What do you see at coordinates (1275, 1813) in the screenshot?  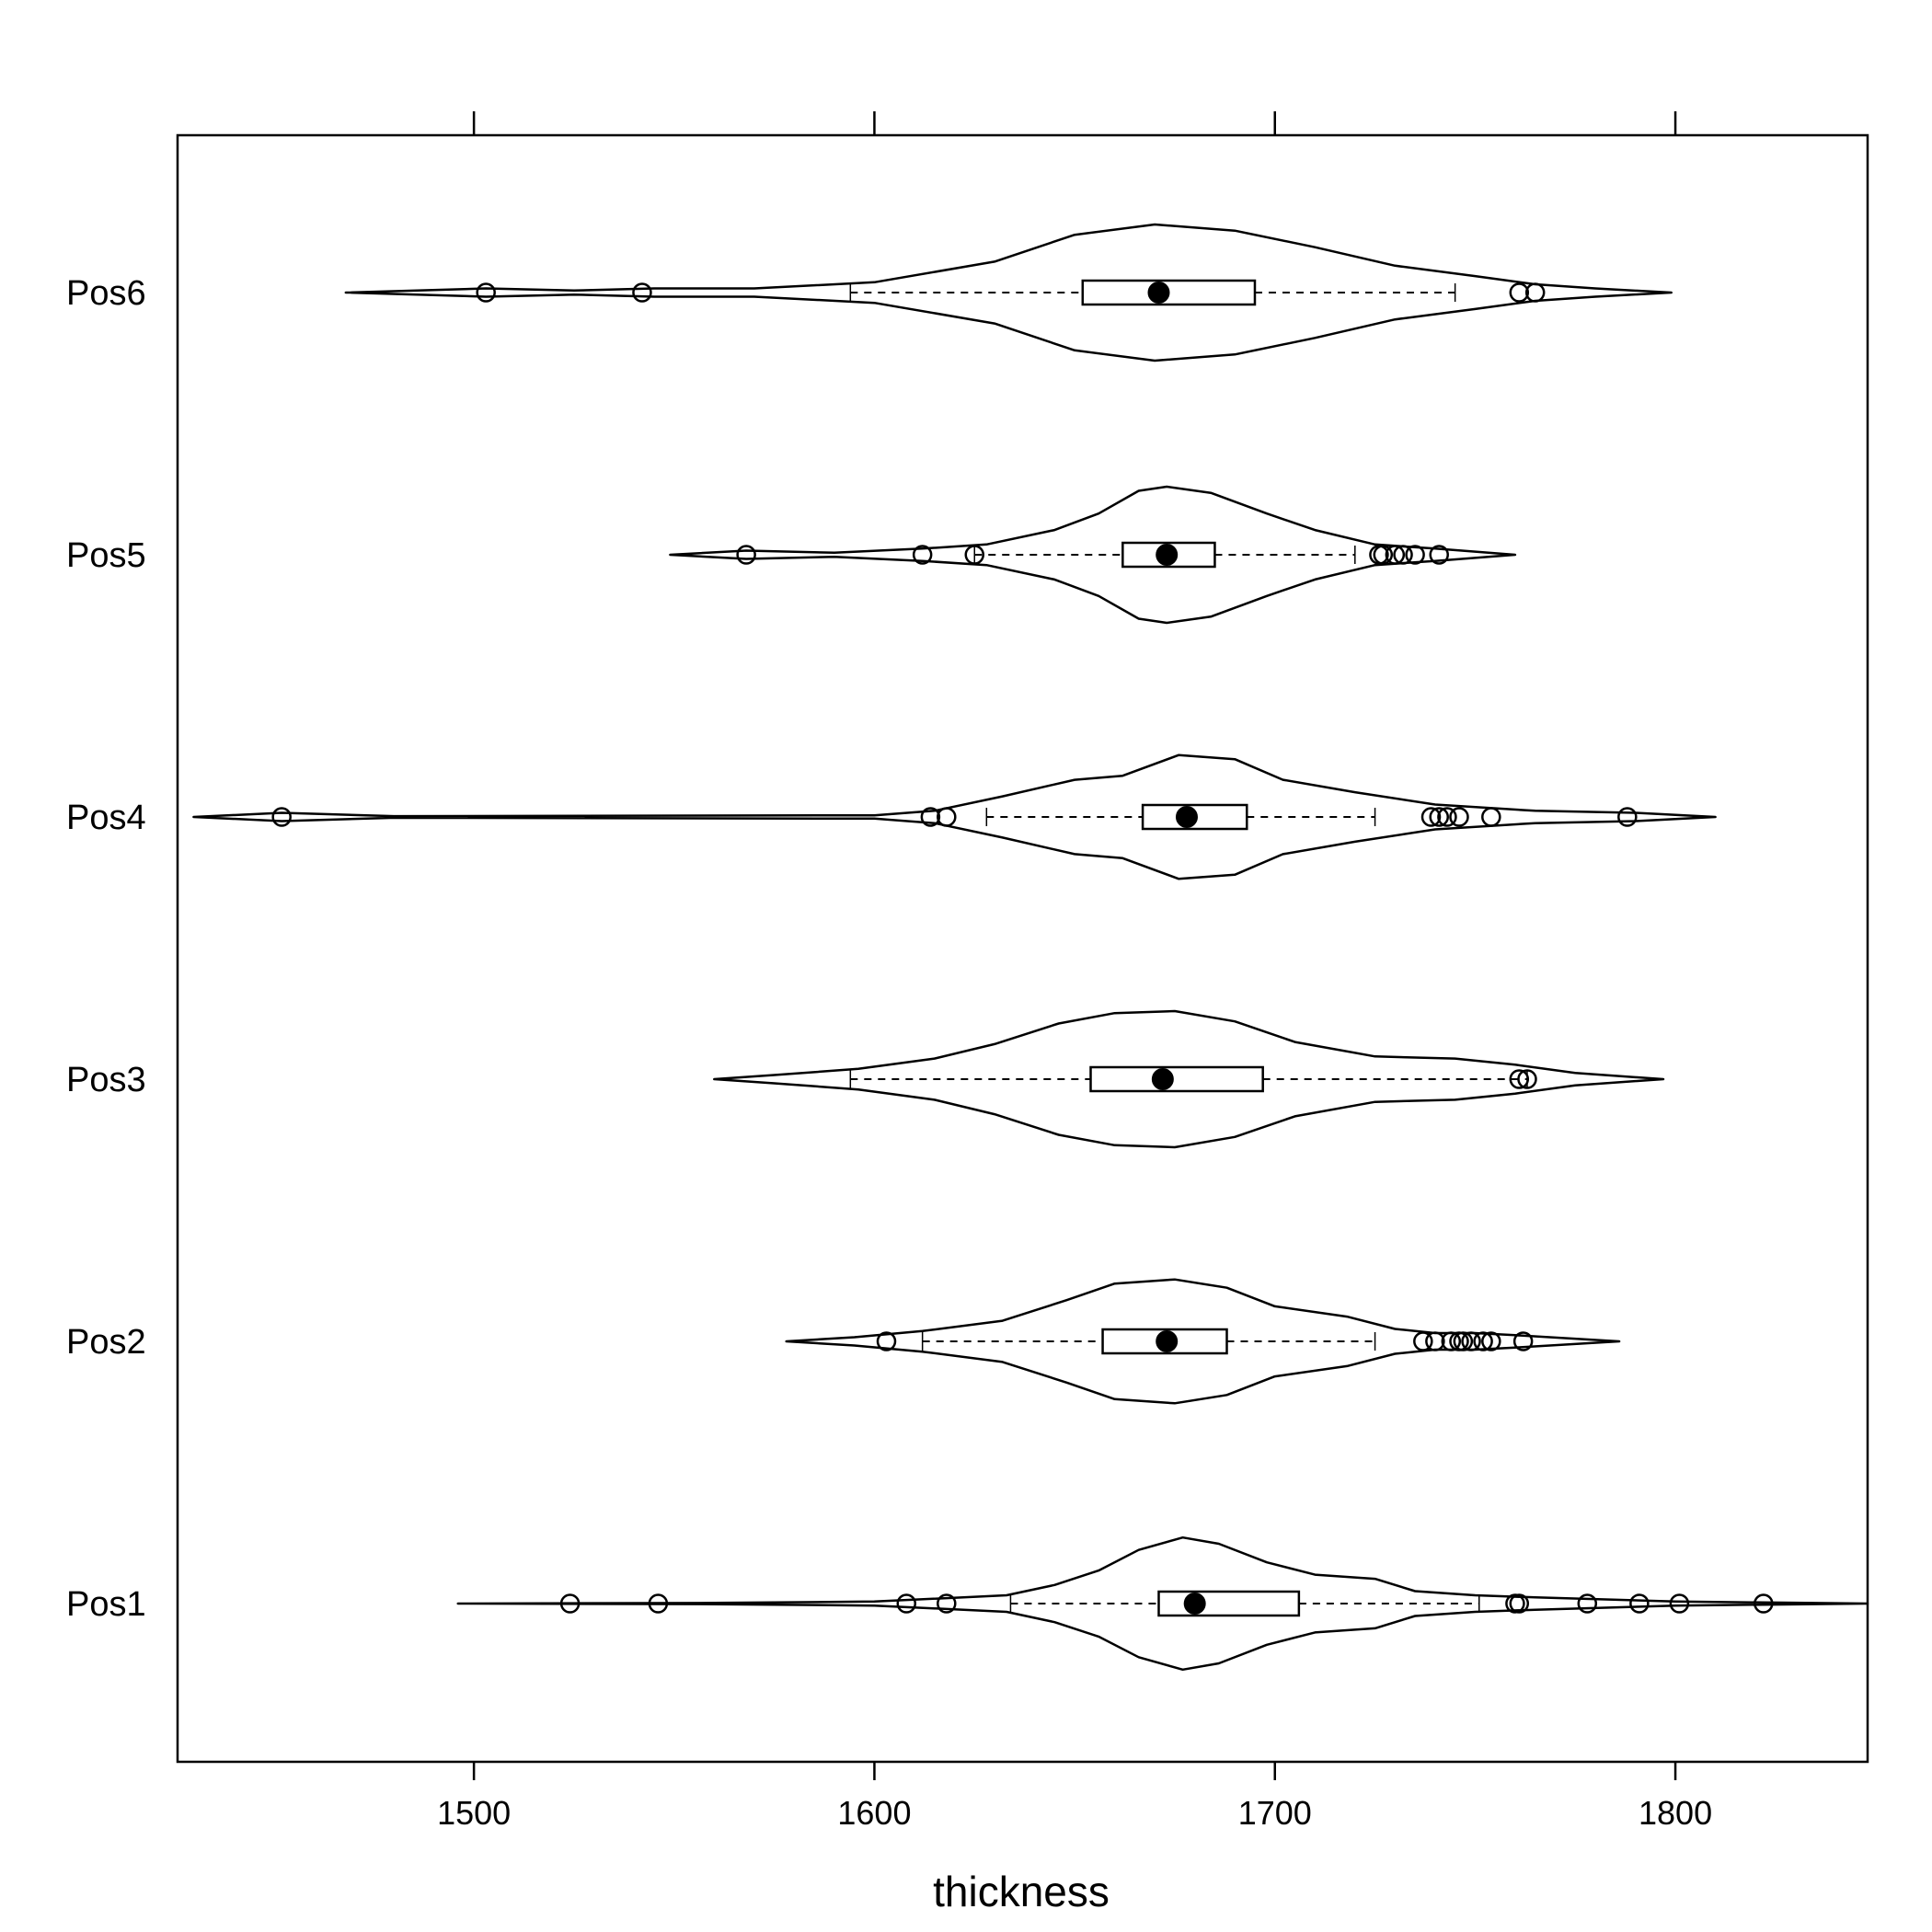 I see `x-tick-label: 1700` at bounding box center [1275, 1813].